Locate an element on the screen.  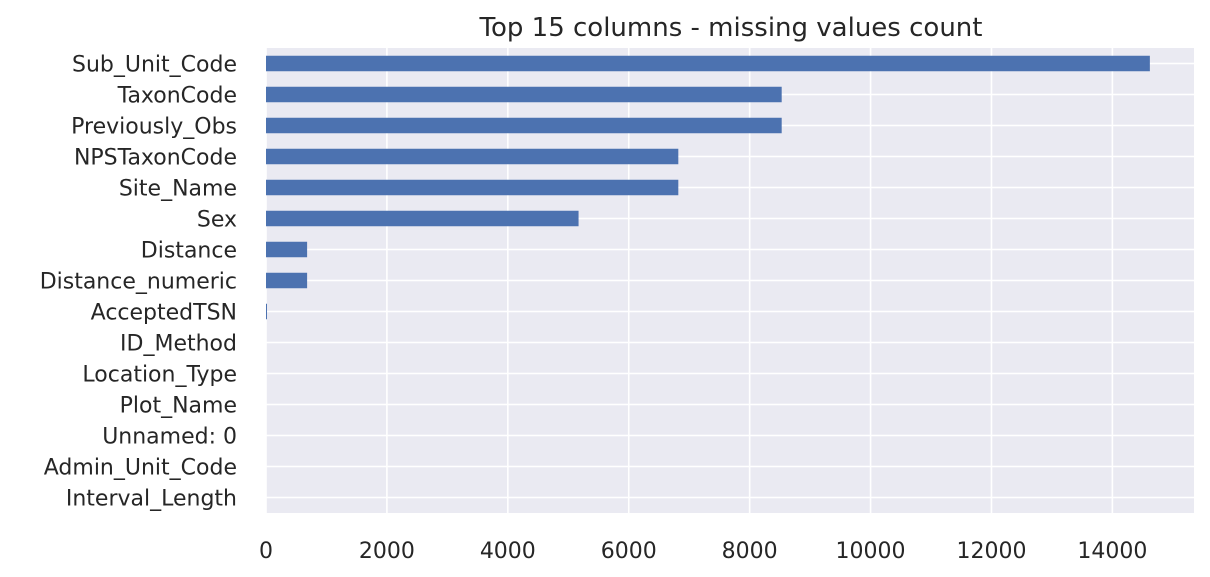
y-tick-label: ID_Method is located at coordinates (178, 344).